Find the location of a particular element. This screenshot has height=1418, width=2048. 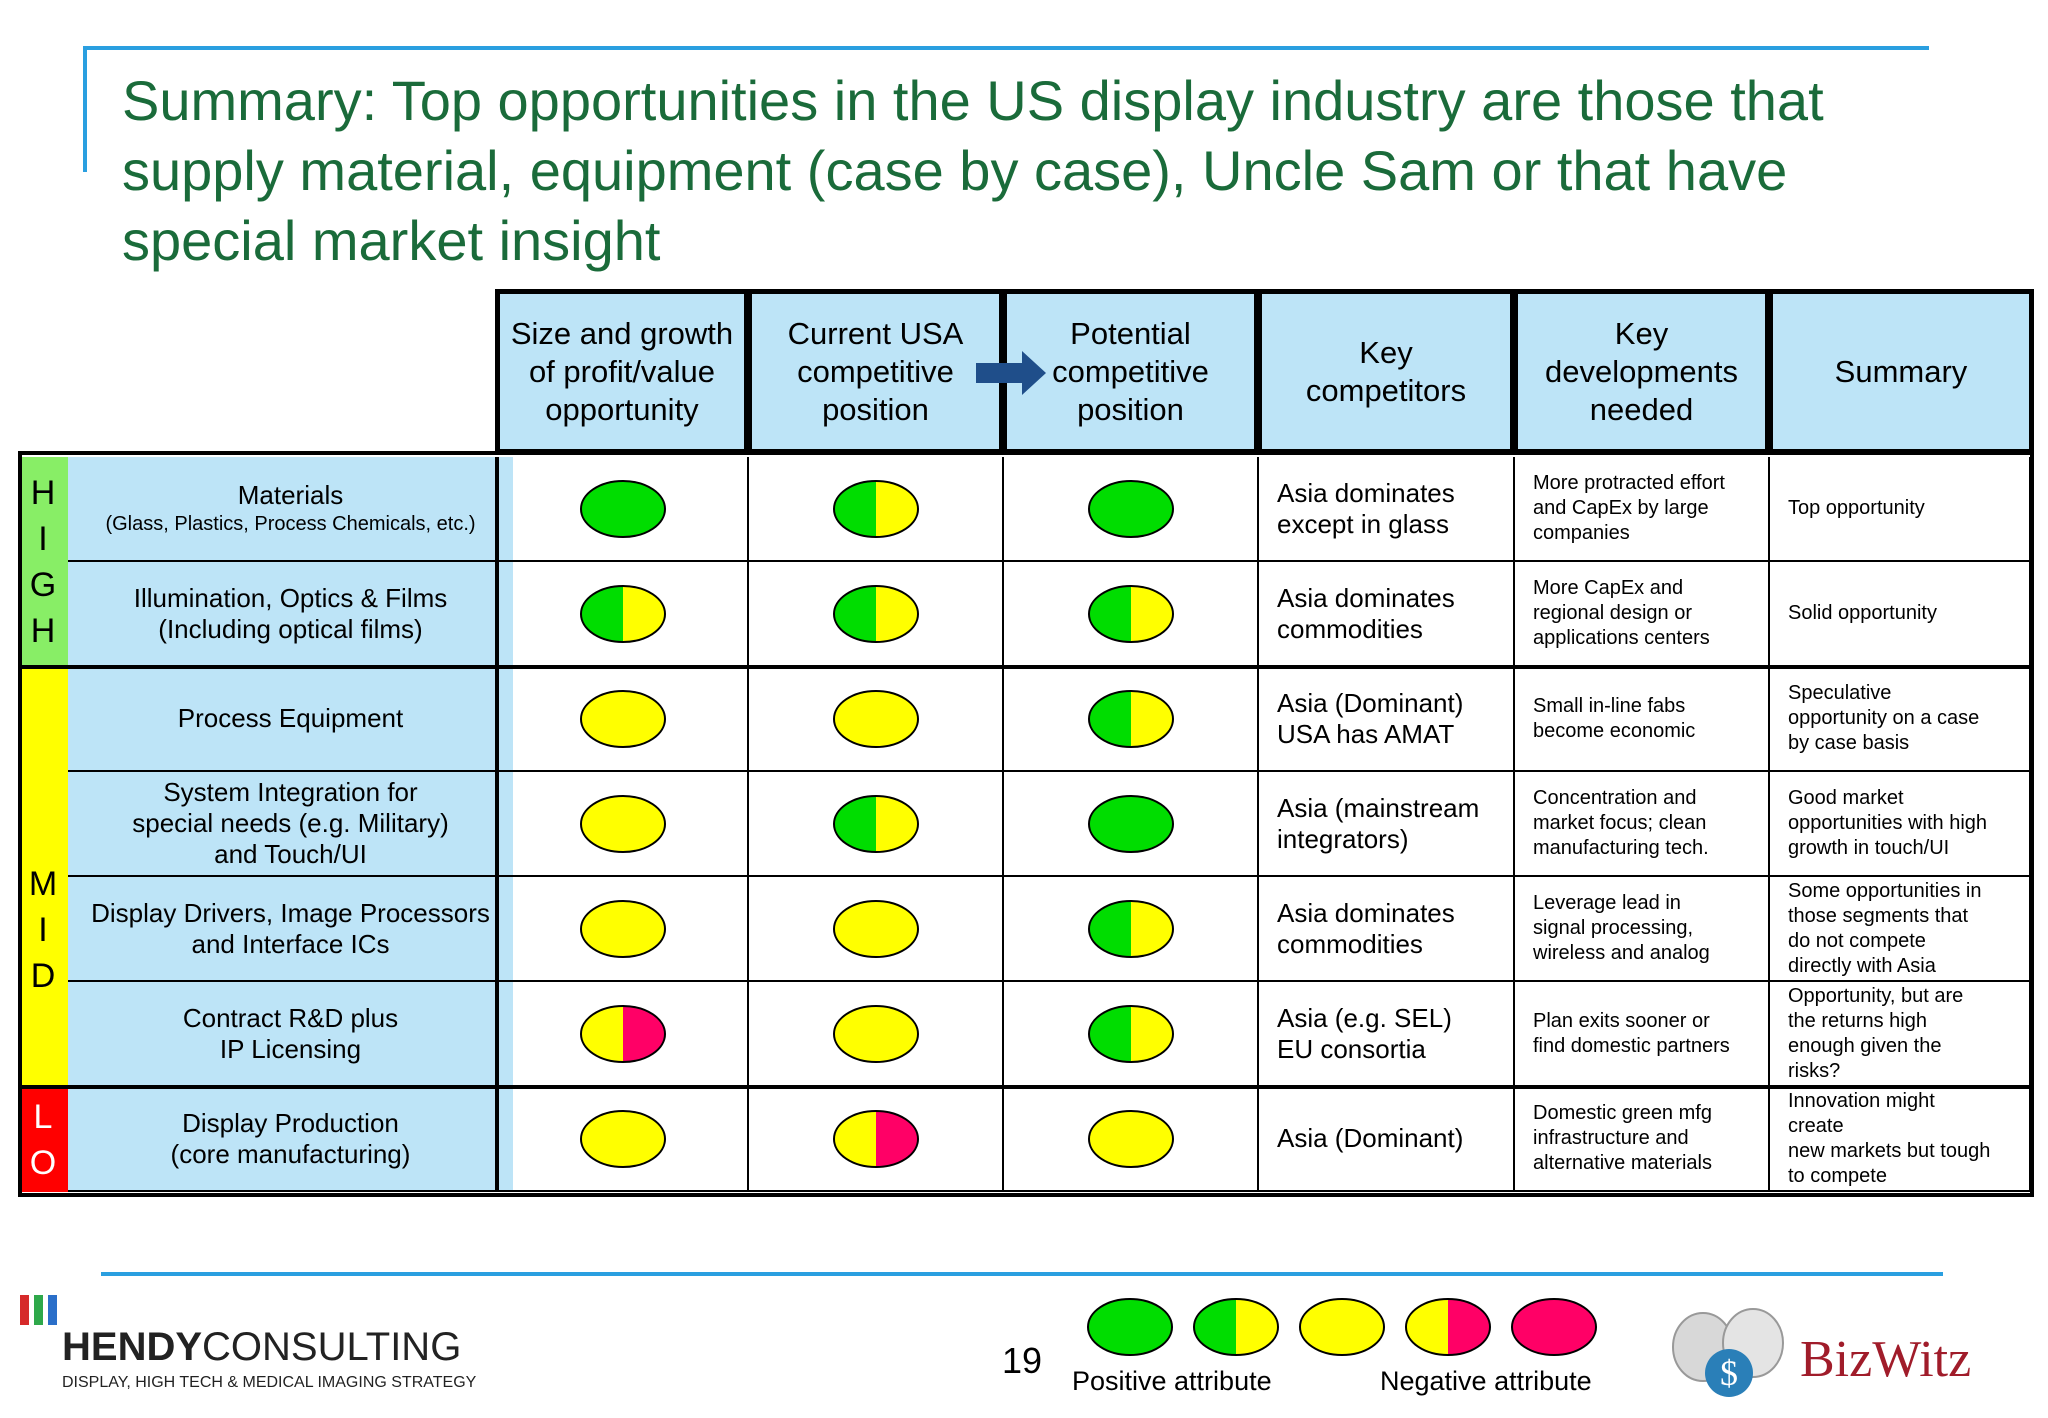

row-label: Process Equipment is located at coordinates (290, 719).